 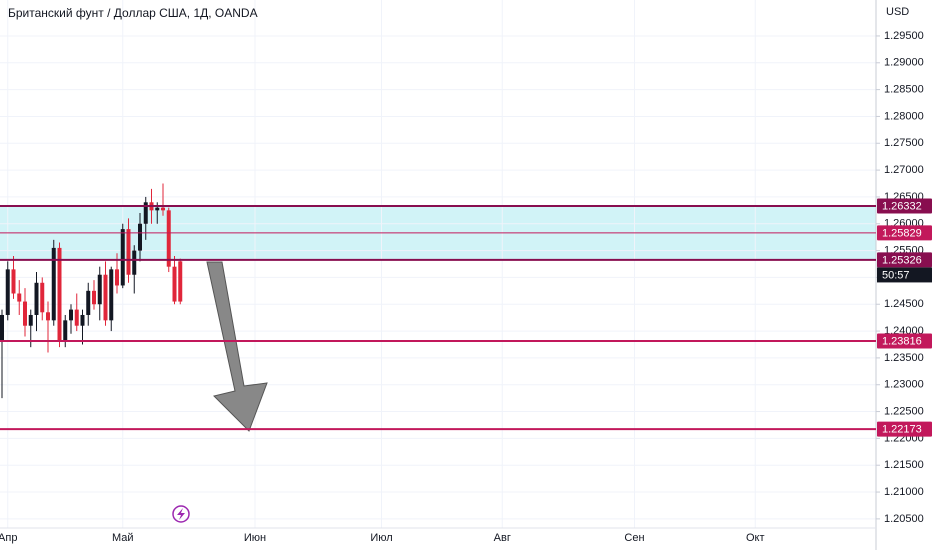 I want to click on price-tag-label: 1.22173, so click(x=902, y=430).